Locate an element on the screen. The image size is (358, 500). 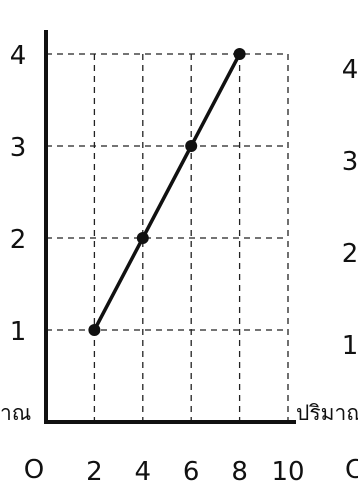
right-fragment-1: 1 is located at coordinates (350, 346).